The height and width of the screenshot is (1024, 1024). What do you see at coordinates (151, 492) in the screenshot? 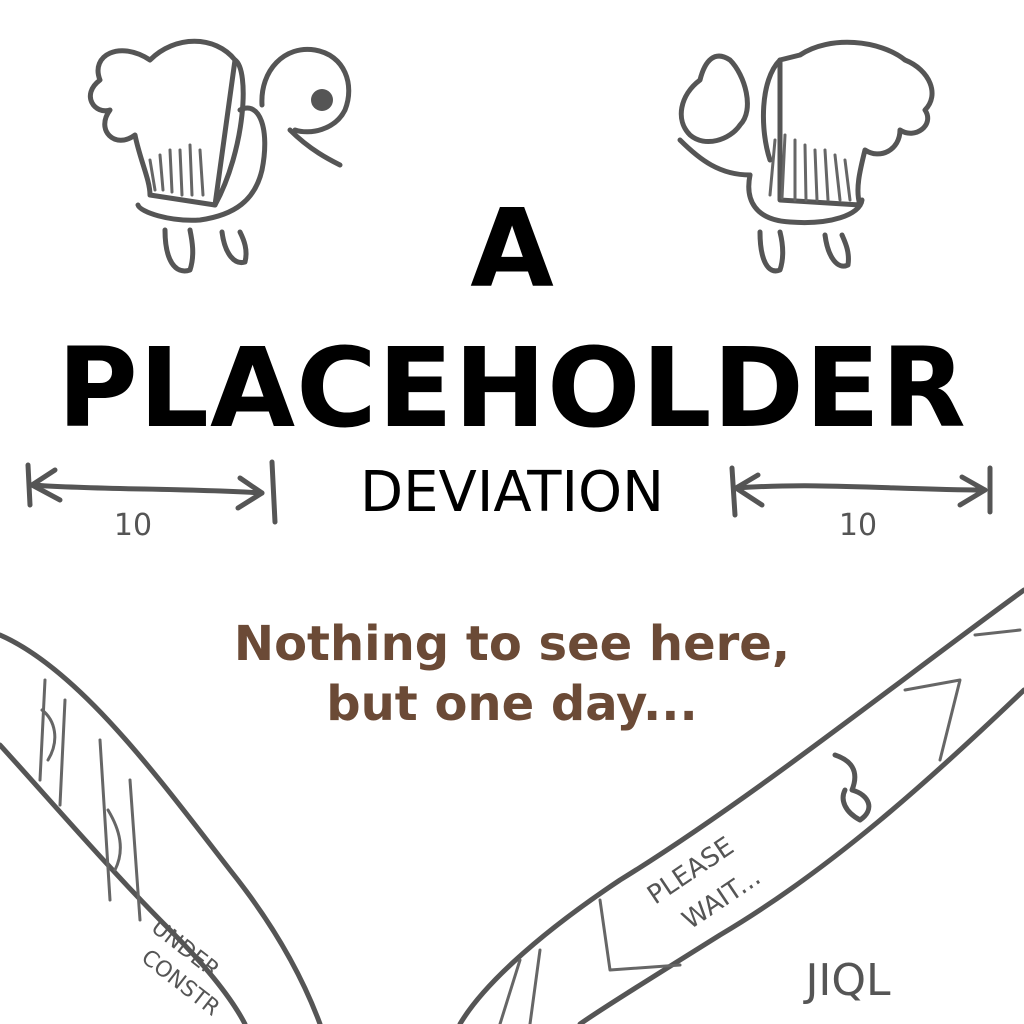
I see `left-measure-arrow` at bounding box center [151, 492].